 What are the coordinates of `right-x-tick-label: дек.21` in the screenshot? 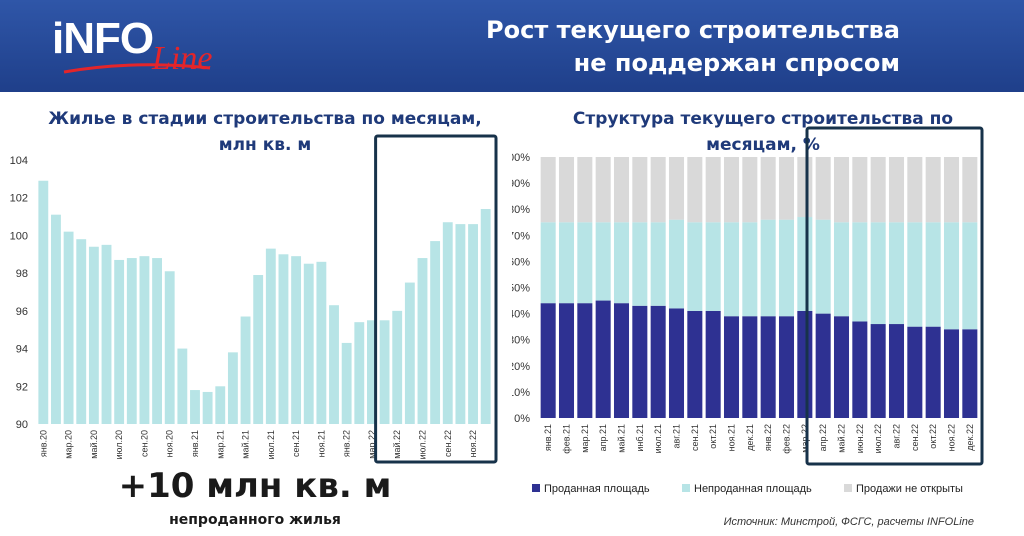 It's located at (750, 437).